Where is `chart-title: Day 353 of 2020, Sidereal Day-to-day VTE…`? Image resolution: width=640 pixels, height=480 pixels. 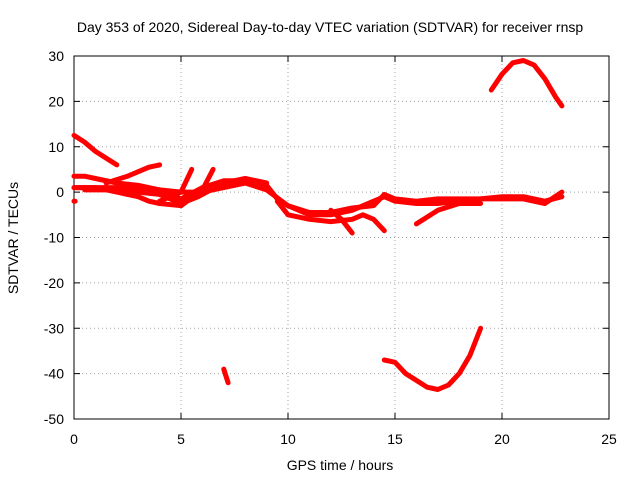 chart-title: Day 353 of 2020, Sidereal Day-to-day VTE… is located at coordinates (330, 27).